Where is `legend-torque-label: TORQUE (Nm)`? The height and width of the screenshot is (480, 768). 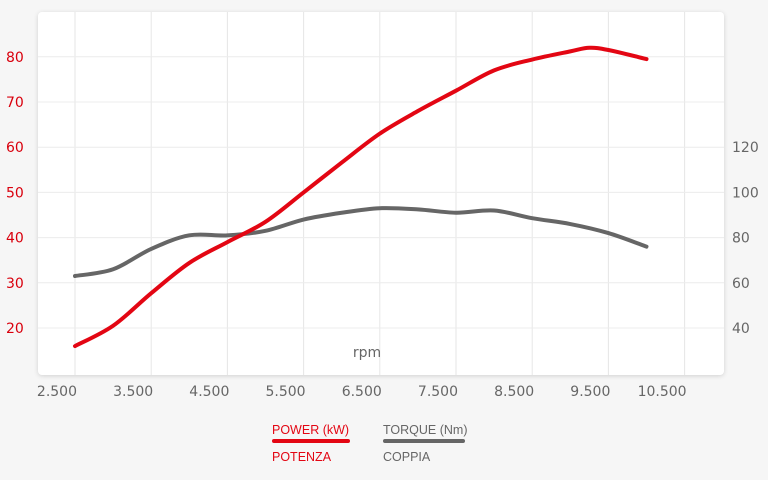
legend-torque-label: TORQUE (Nm) is located at coordinates (425, 430).